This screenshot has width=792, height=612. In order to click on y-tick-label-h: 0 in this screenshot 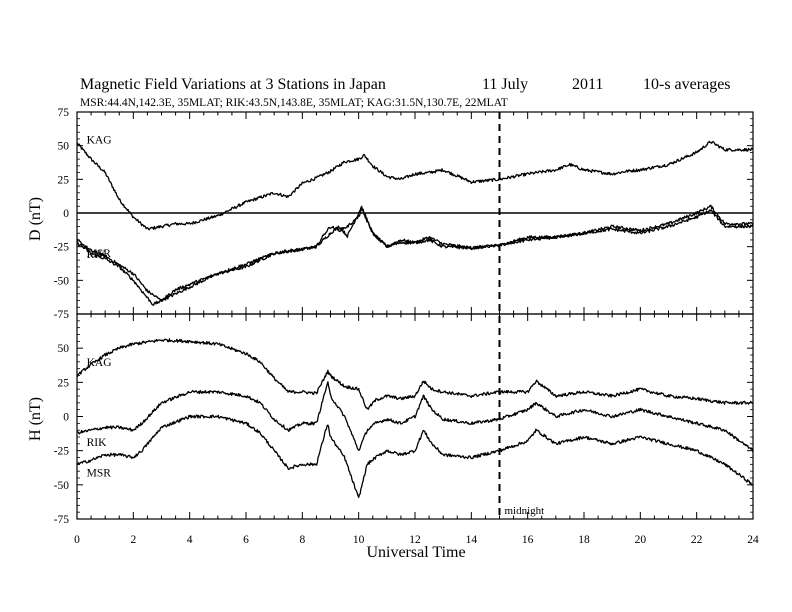, I will do `click(66, 418)`.